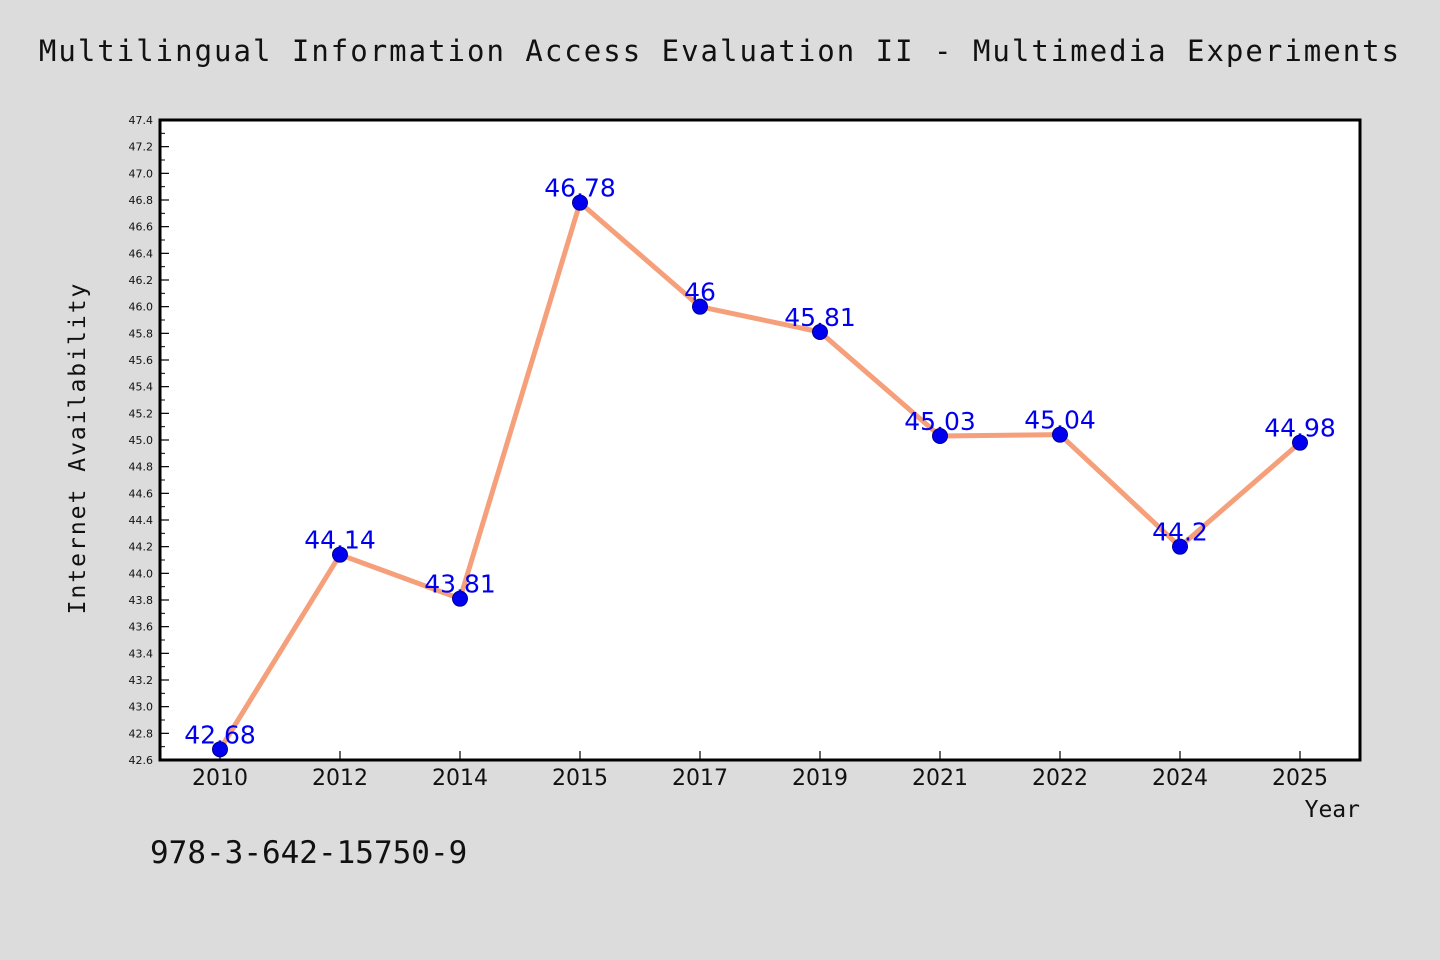  I want to click on y-tick-label: 42.8, so click(141, 733).